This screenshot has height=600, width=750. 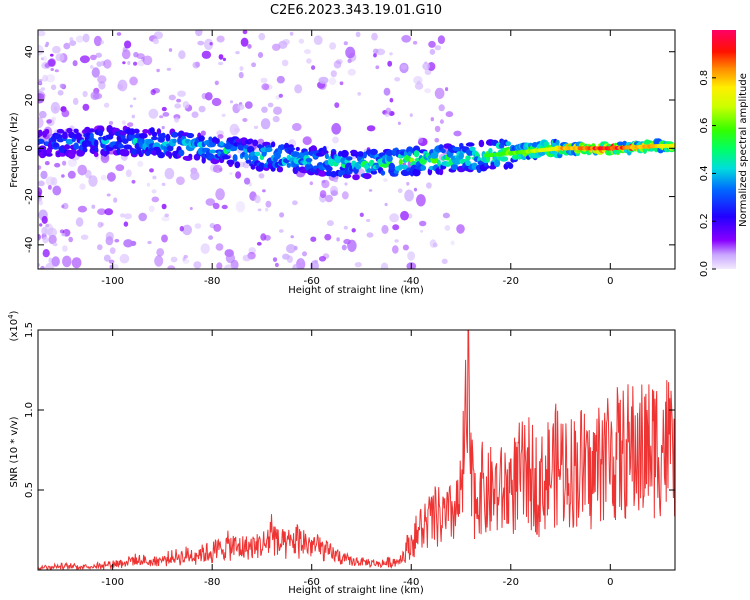 I want to click on x-tick-label: -20, so click(x=511, y=281).